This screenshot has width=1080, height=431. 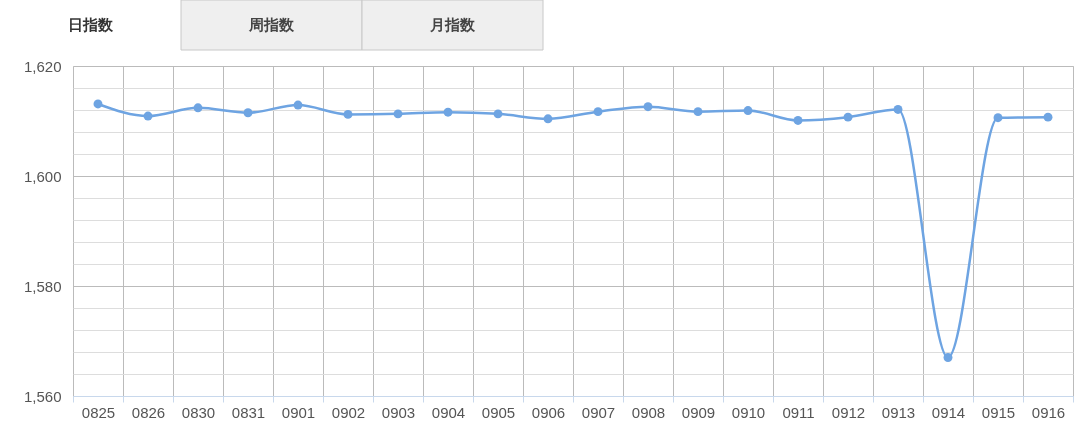 What do you see at coordinates (148, 412) in the screenshot?
I see `x-tick-label: 0826` at bounding box center [148, 412].